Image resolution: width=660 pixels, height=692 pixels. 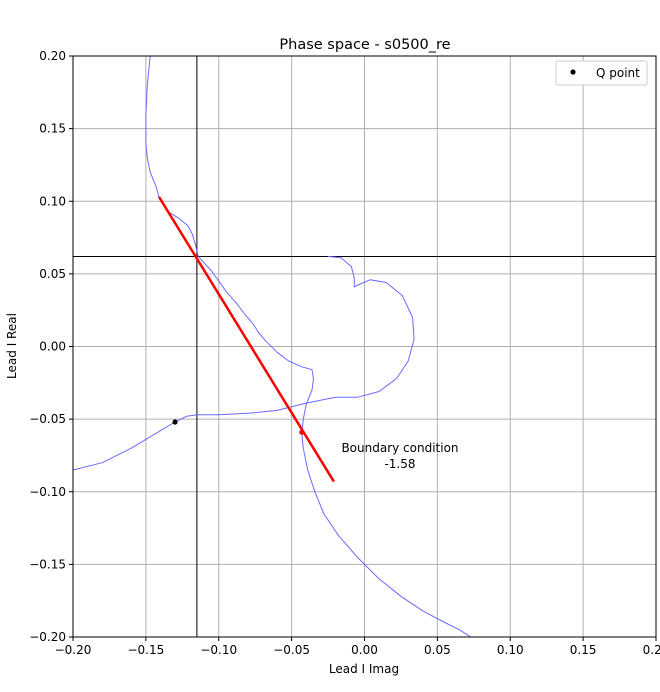 What do you see at coordinates (399, 448) in the screenshot?
I see `annotation-line-1: Boundary condition` at bounding box center [399, 448].